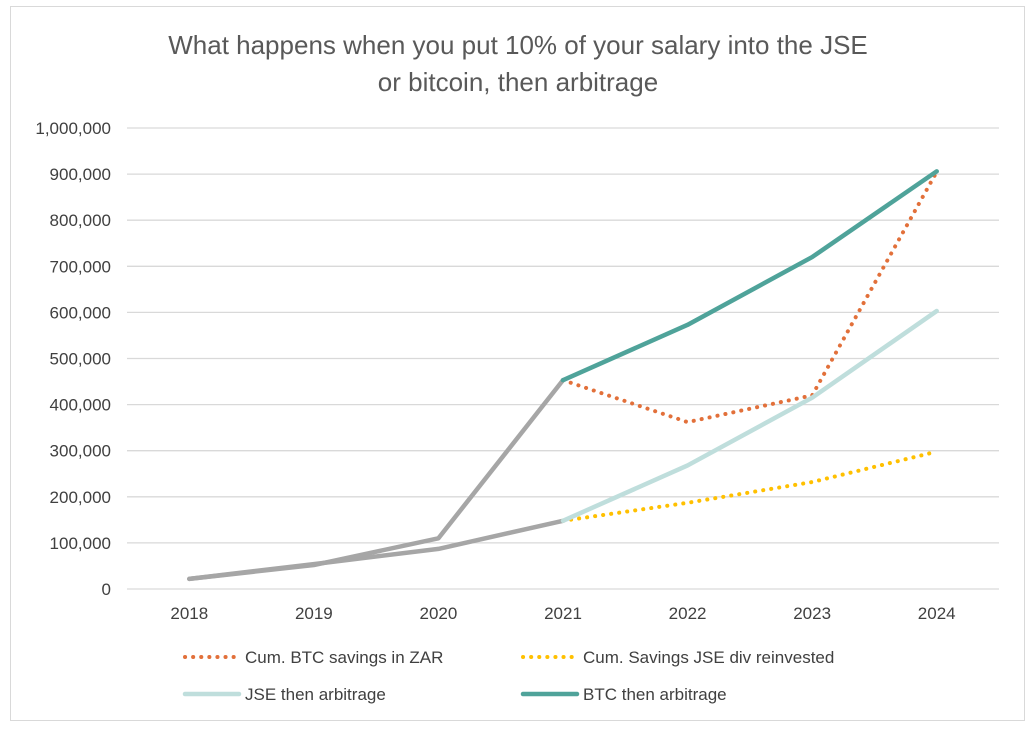 The image size is (1035, 735). What do you see at coordinates (80, 220) in the screenshot?
I see `y-tick-label: 800,000` at bounding box center [80, 220].